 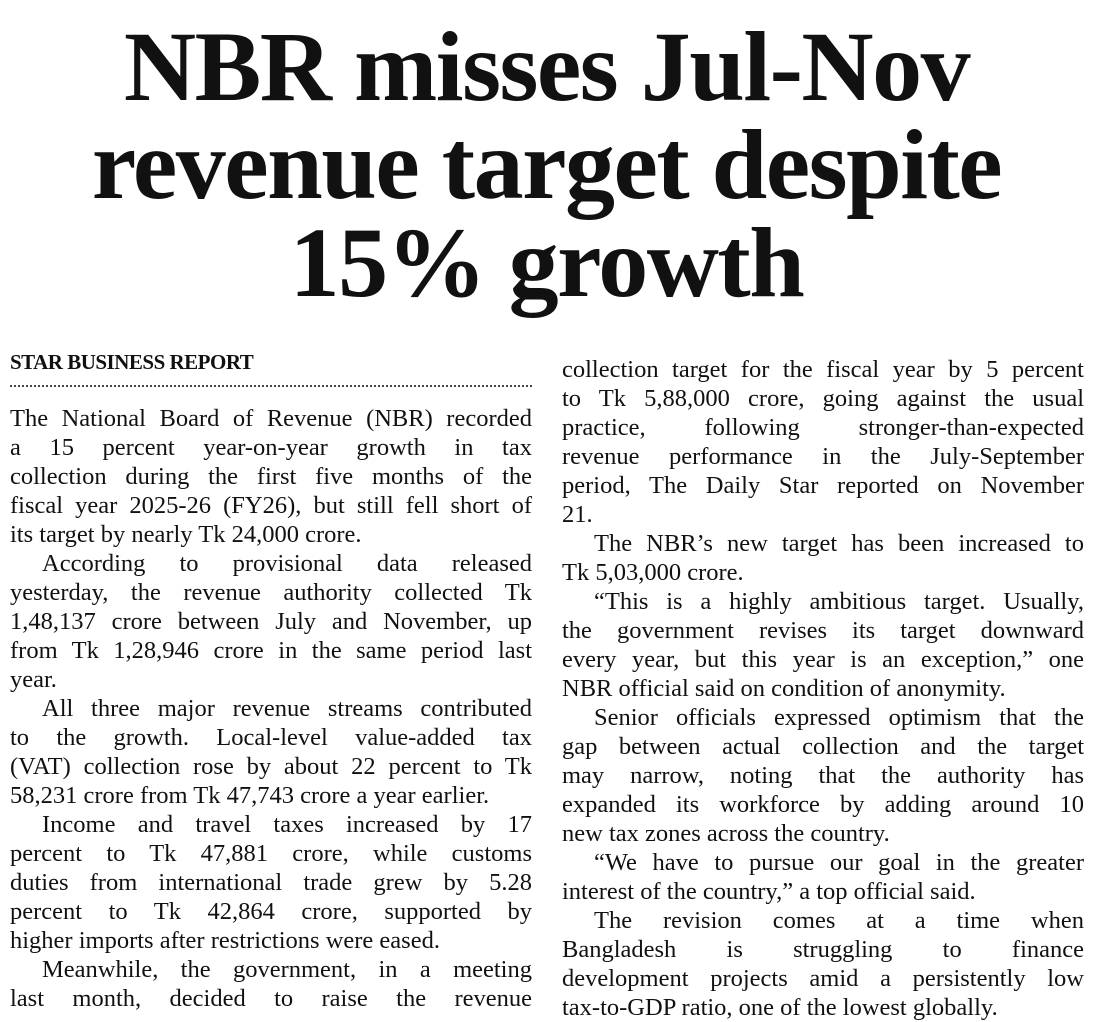 What do you see at coordinates (653, 572) in the screenshot?
I see `article-line: Tk 5,03,000 crore.` at bounding box center [653, 572].